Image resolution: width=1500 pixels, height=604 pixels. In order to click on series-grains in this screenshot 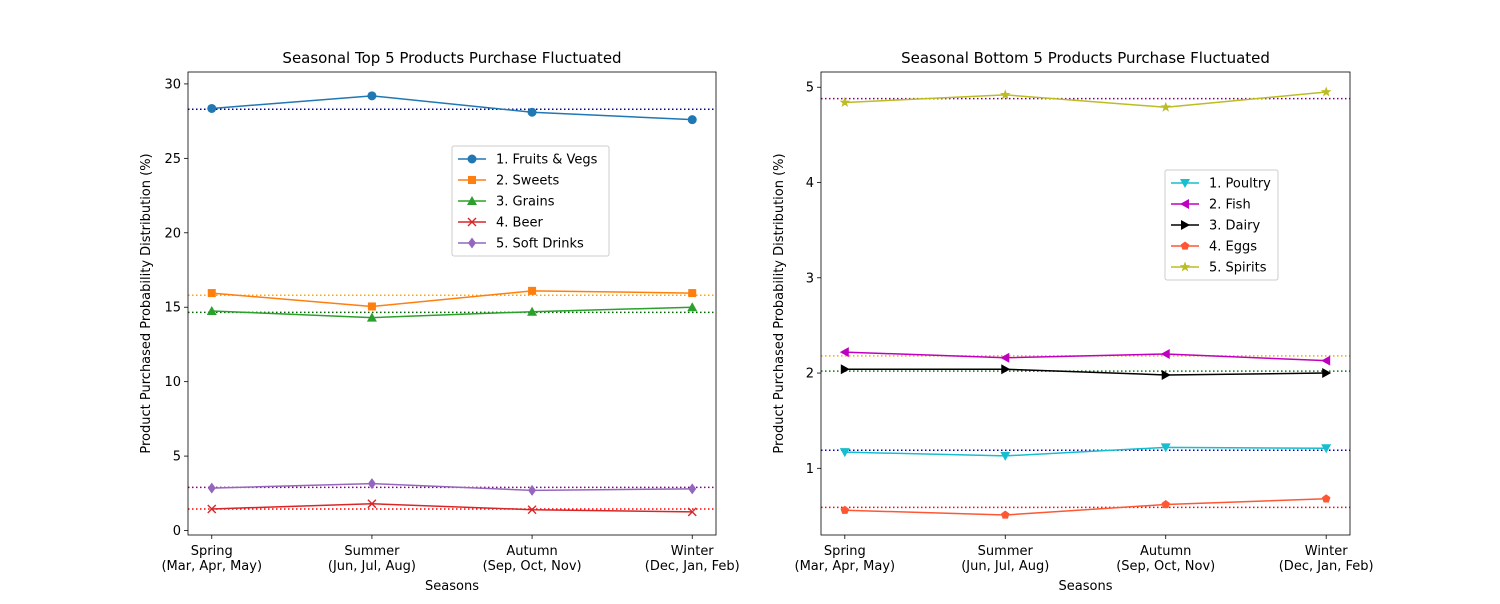, I will do `click(452, 312)`.